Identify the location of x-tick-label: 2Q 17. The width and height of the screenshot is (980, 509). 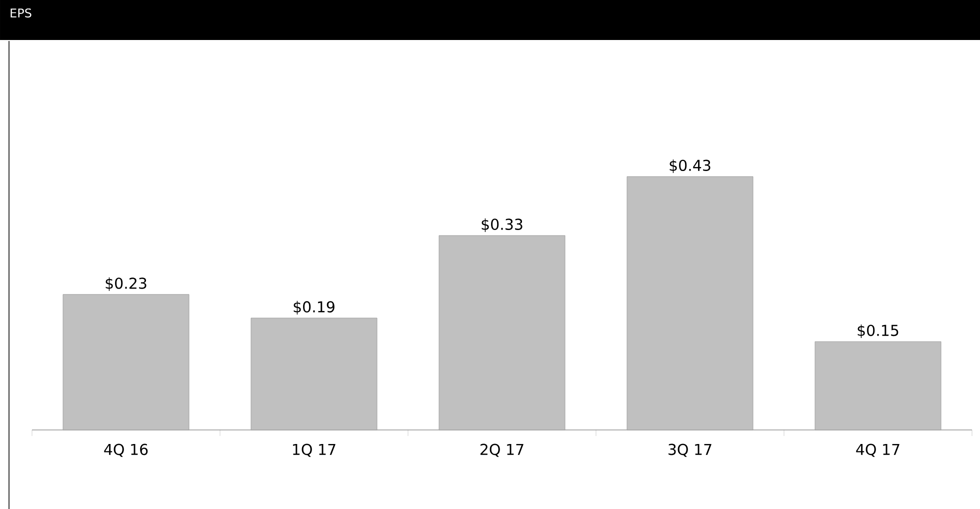
(502, 450).